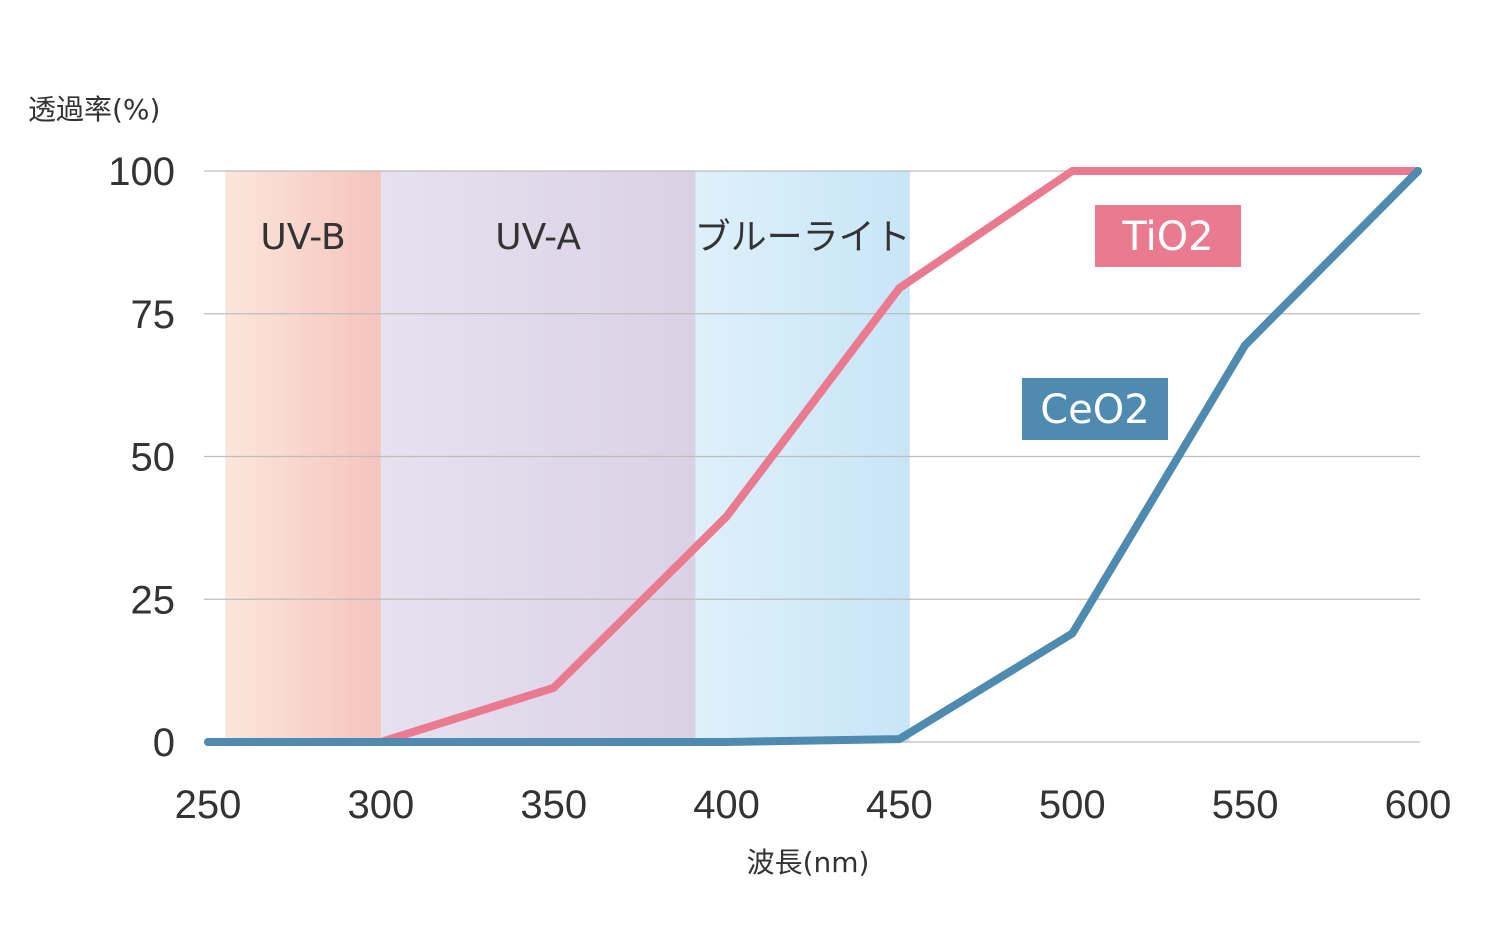  Describe the element at coordinates (1245, 805) in the screenshot. I see `x-tick-label: 550` at that location.